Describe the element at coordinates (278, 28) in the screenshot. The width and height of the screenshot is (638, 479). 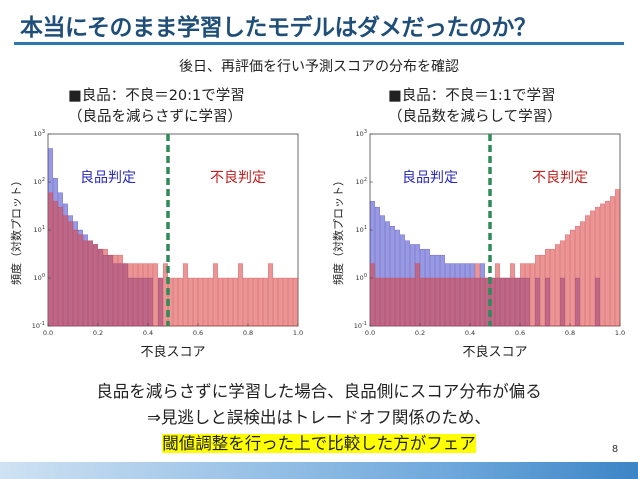
I see `slide-title: 本当にそのまま学習したモデルはダメだったのか？` at that location.